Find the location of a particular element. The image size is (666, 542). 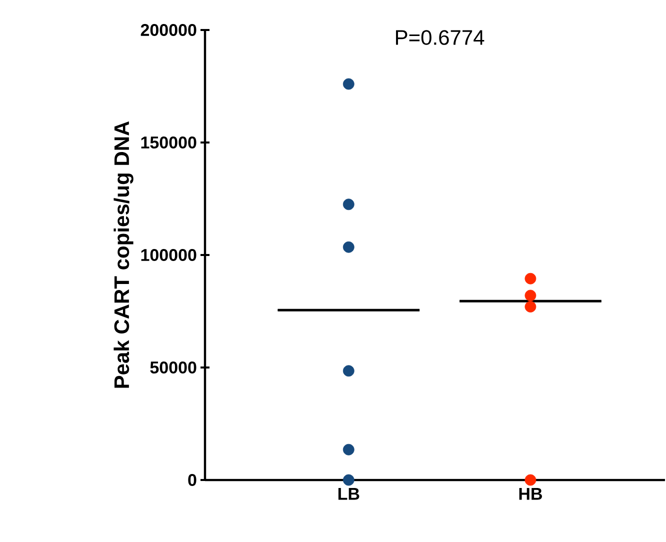

y-tick-label: 100000 is located at coordinates (168, 255).